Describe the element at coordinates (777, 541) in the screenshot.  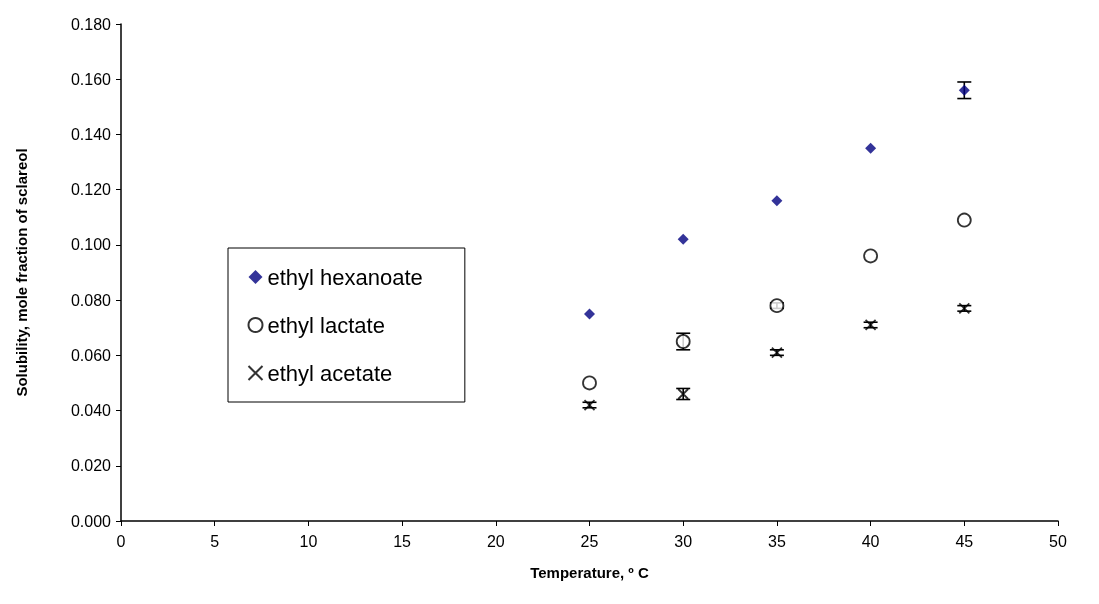
I see `x-tick-label: 35` at that location.